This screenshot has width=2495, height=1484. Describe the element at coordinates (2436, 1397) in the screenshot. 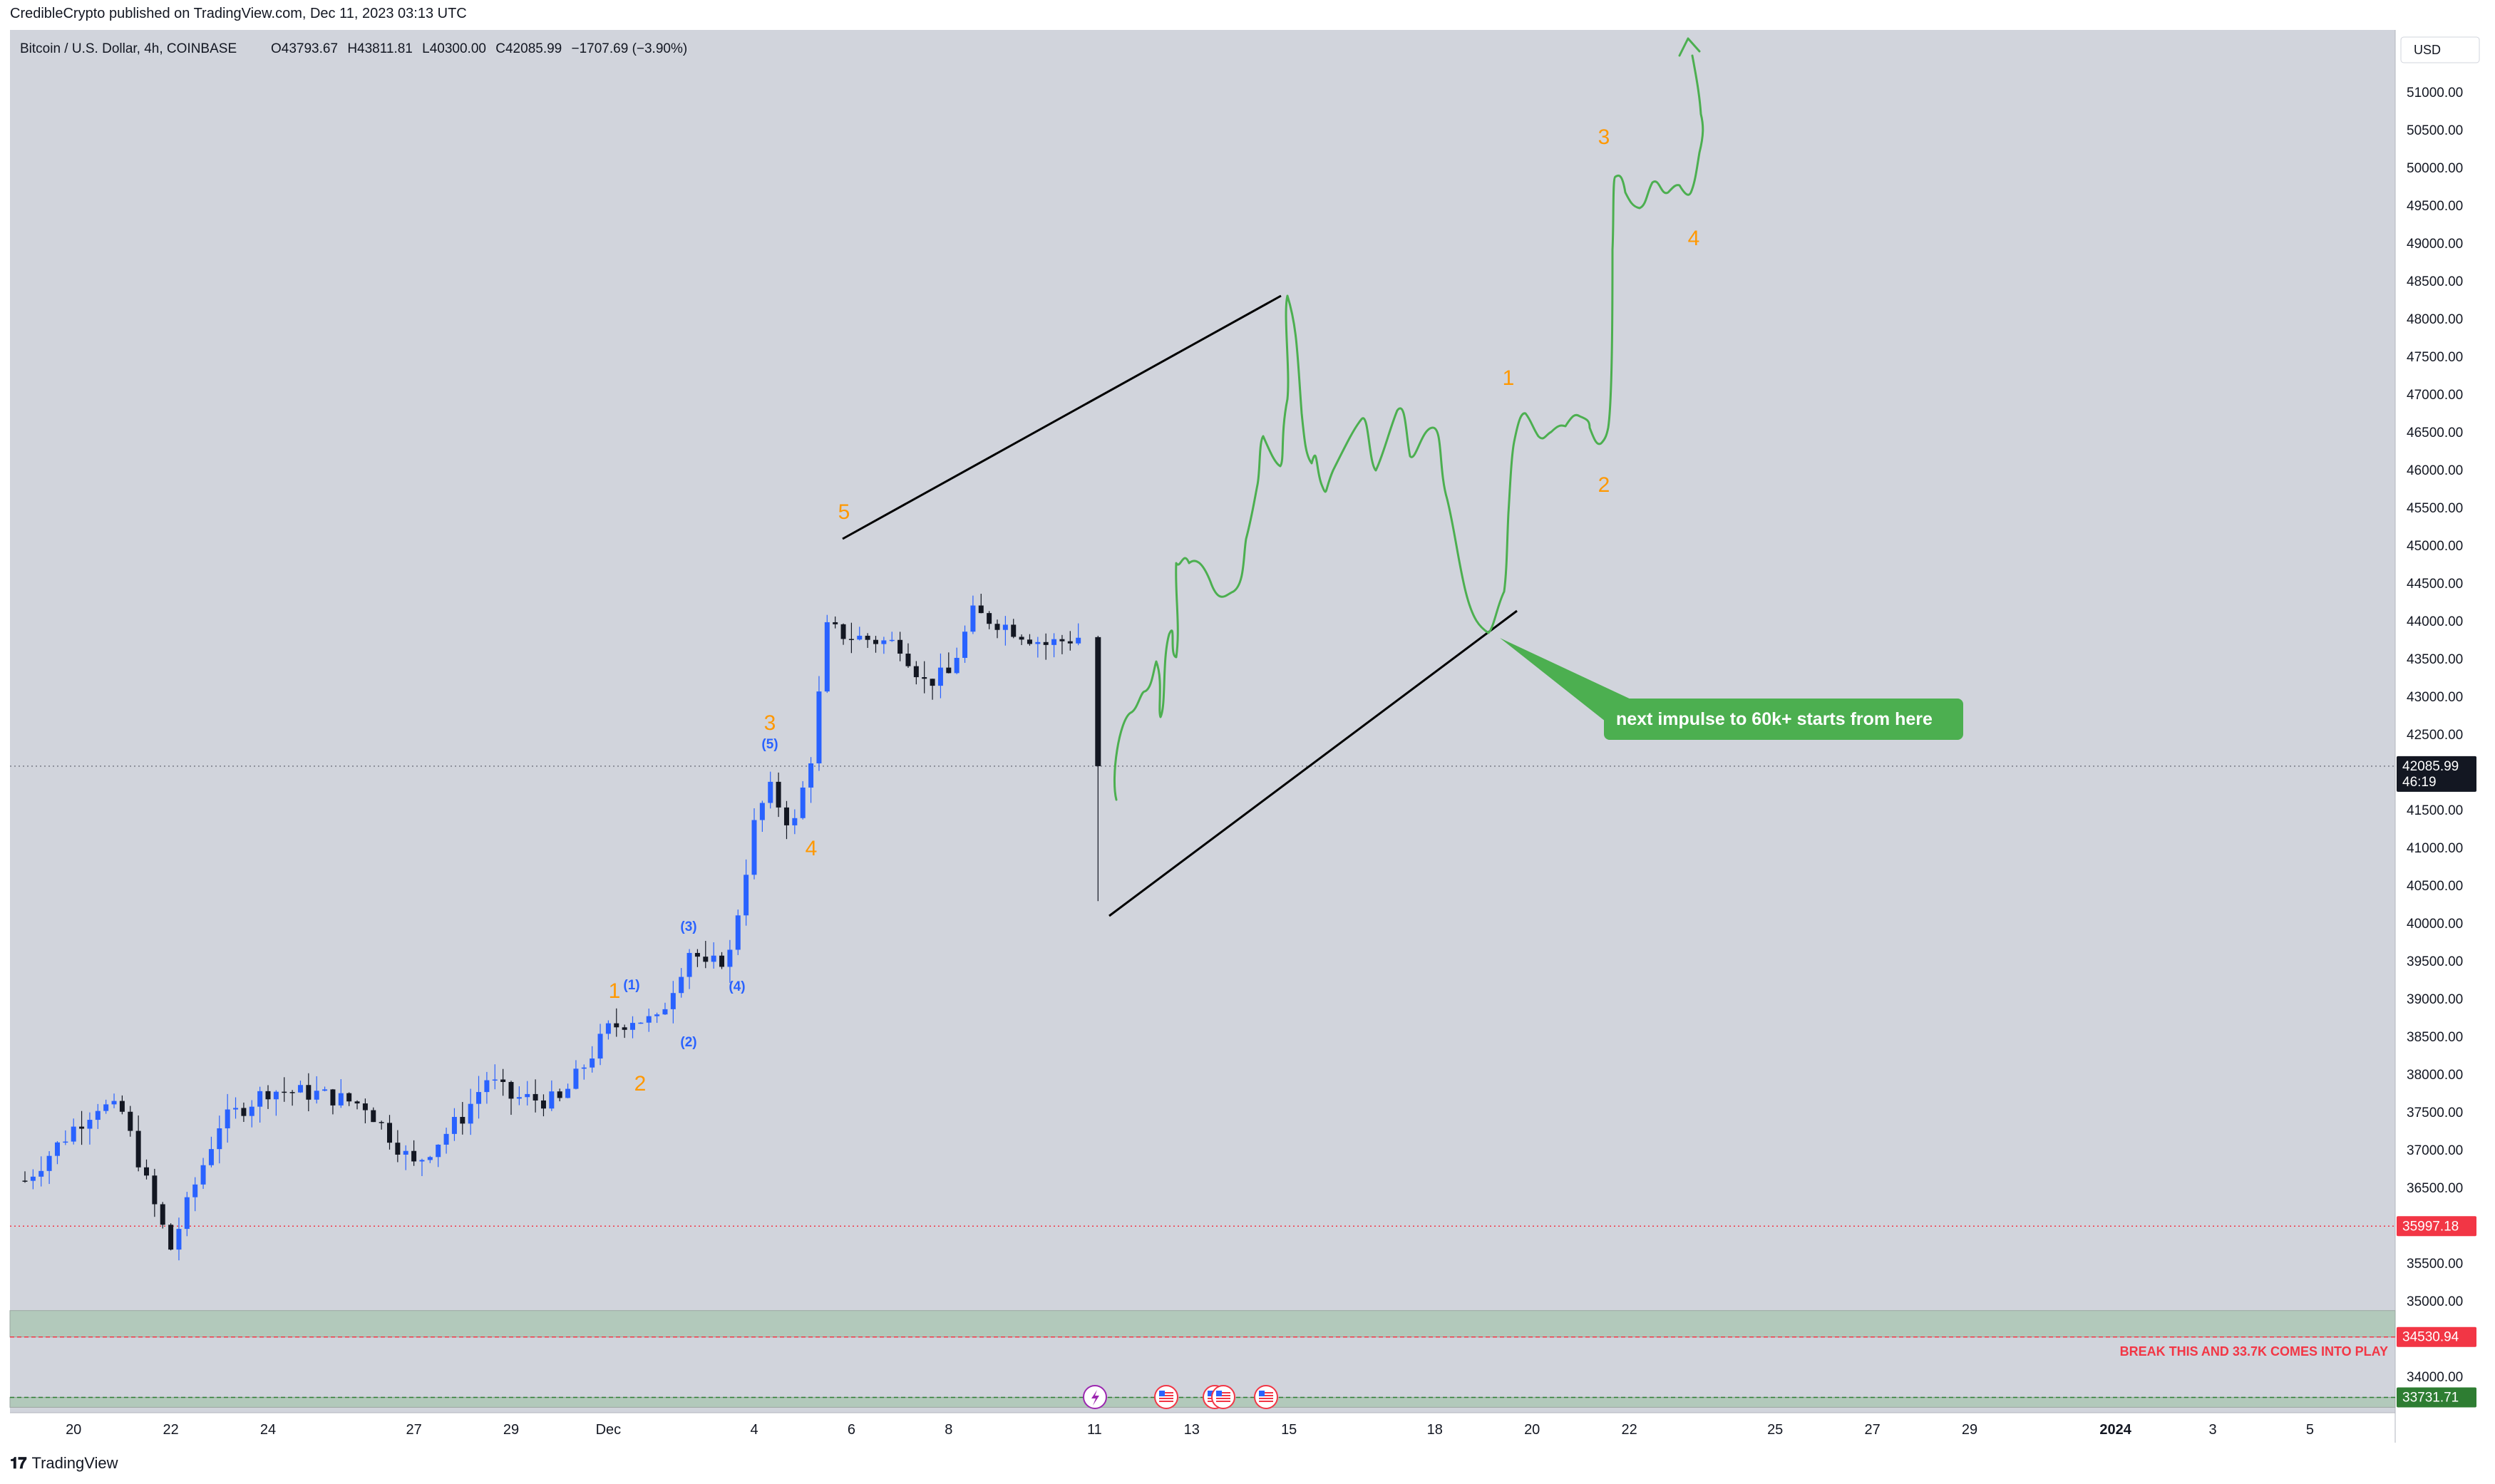

I see `price-tag: 33731.71` at that location.